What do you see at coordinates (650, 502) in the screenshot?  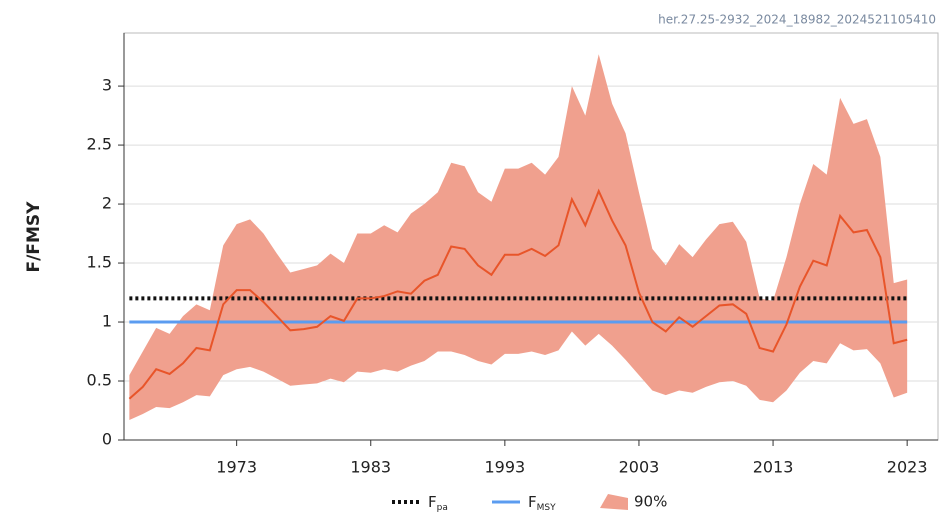 I see `legend-label: 90%` at bounding box center [650, 502].